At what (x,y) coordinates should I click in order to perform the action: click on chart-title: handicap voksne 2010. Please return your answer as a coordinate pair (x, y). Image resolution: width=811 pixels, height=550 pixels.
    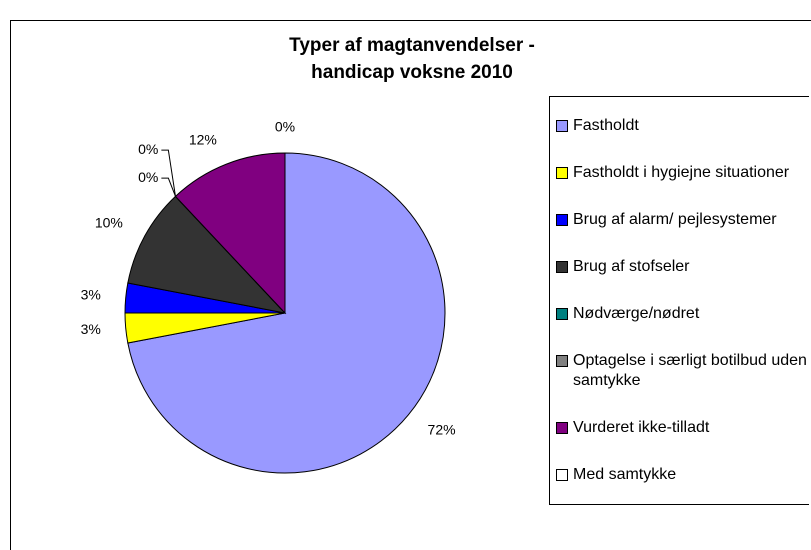
    Looking at the image, I should click on (412, 72).